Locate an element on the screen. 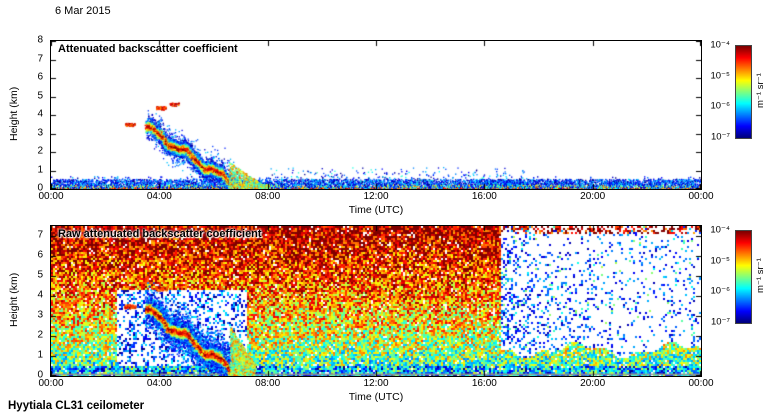  y-tick-label: 8 is located at coordinates (40, 40).